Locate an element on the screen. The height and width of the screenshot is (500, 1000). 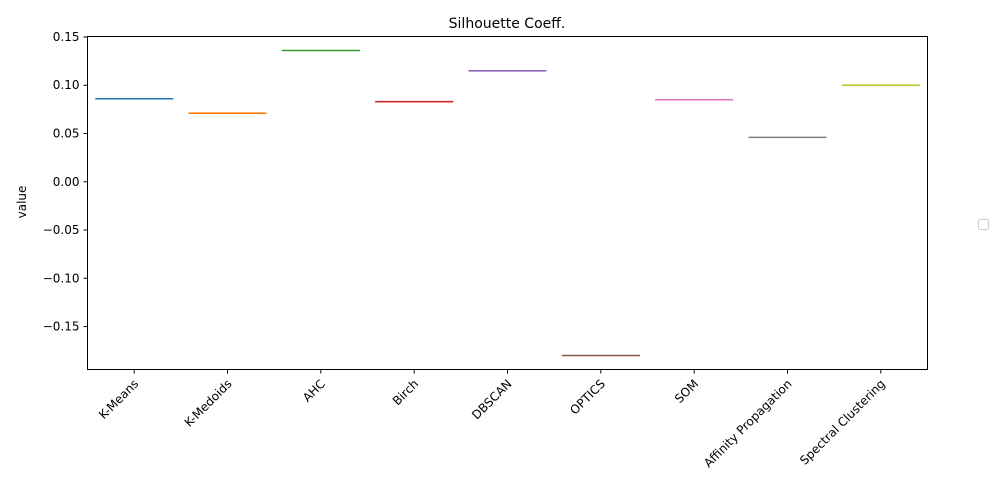
x-tick-label: AHC is located at coordinates (314, 391).